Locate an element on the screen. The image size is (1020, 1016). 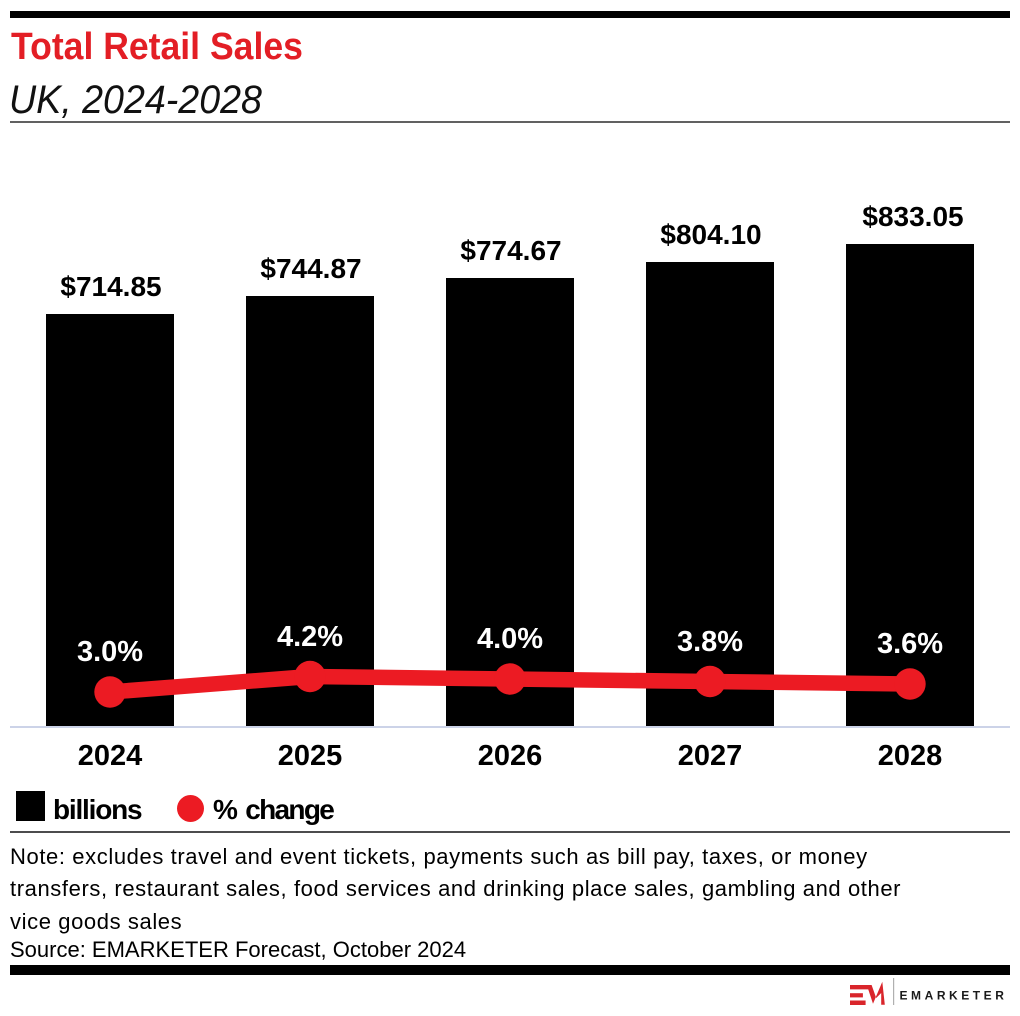
svg-text: EMARKETER is located at coordinates (954, 995).